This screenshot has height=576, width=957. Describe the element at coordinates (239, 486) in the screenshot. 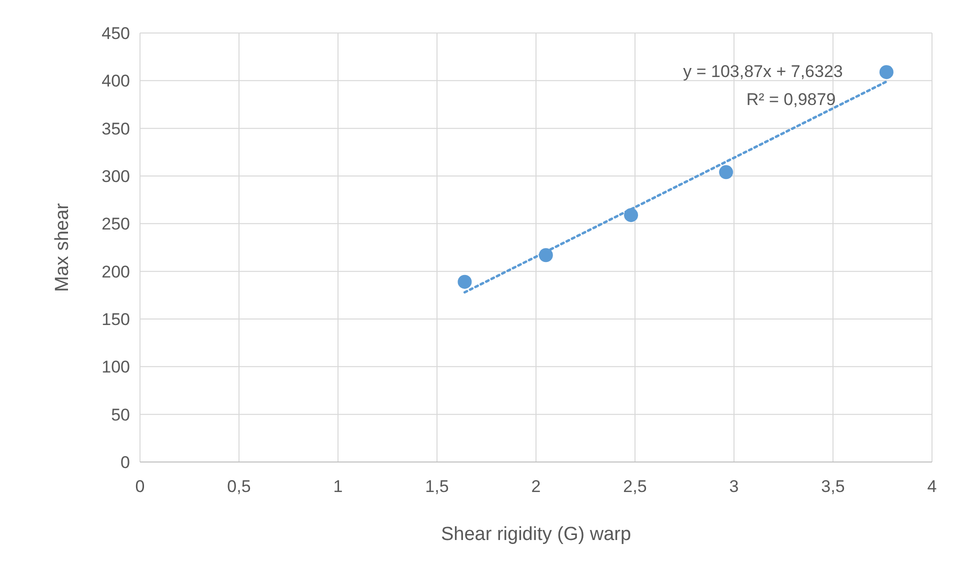

I see `x-tick-label: 0,5` at that location.